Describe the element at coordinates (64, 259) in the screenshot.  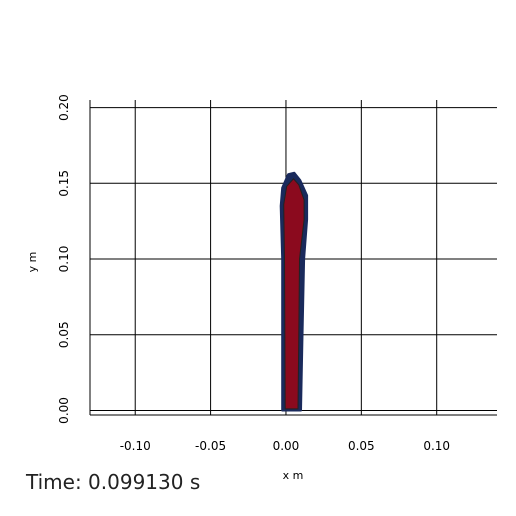
I see `y-tick-label: 0.10` at that location.